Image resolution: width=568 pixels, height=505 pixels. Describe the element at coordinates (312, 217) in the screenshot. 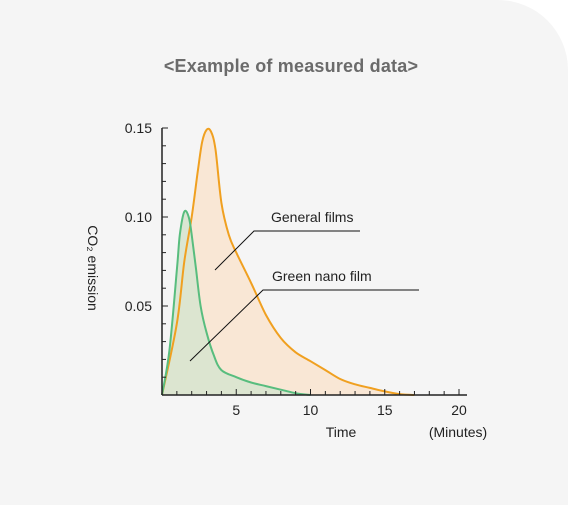

I see `series-label-general-films: General films` at that location.